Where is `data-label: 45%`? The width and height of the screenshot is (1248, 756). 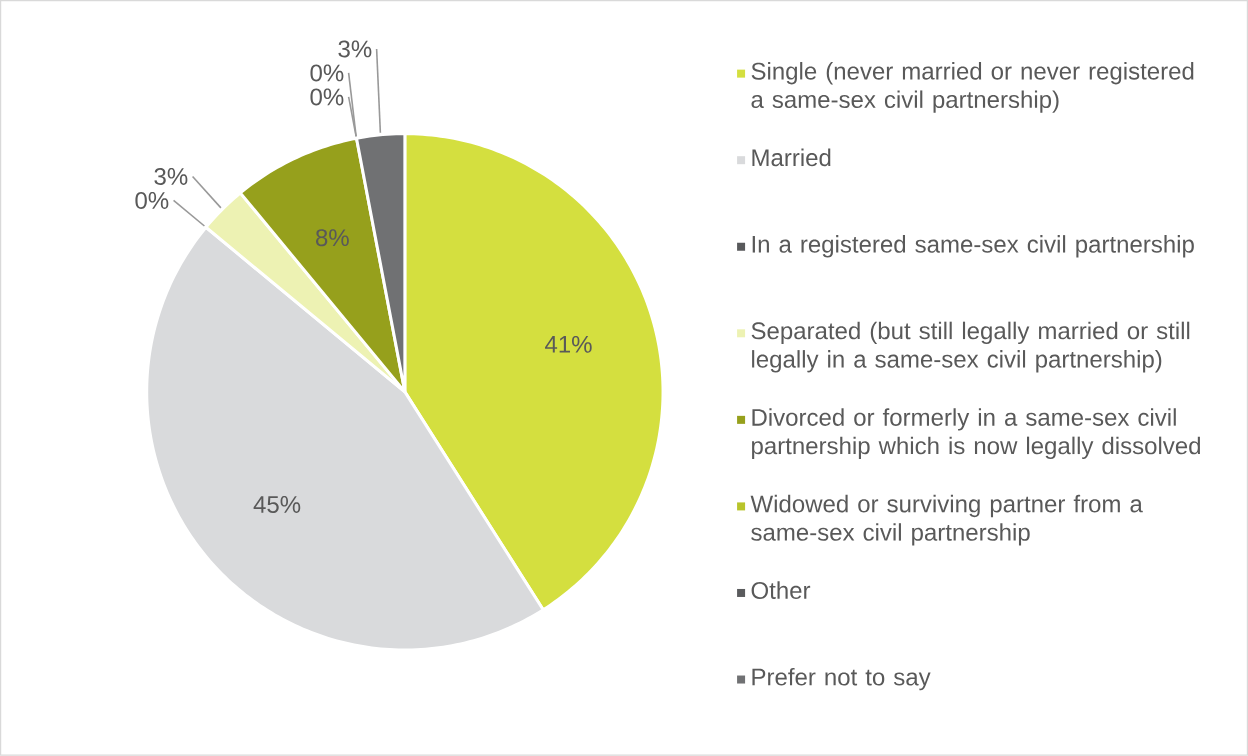
data-label: 45% is located at coordinates (277, 505).